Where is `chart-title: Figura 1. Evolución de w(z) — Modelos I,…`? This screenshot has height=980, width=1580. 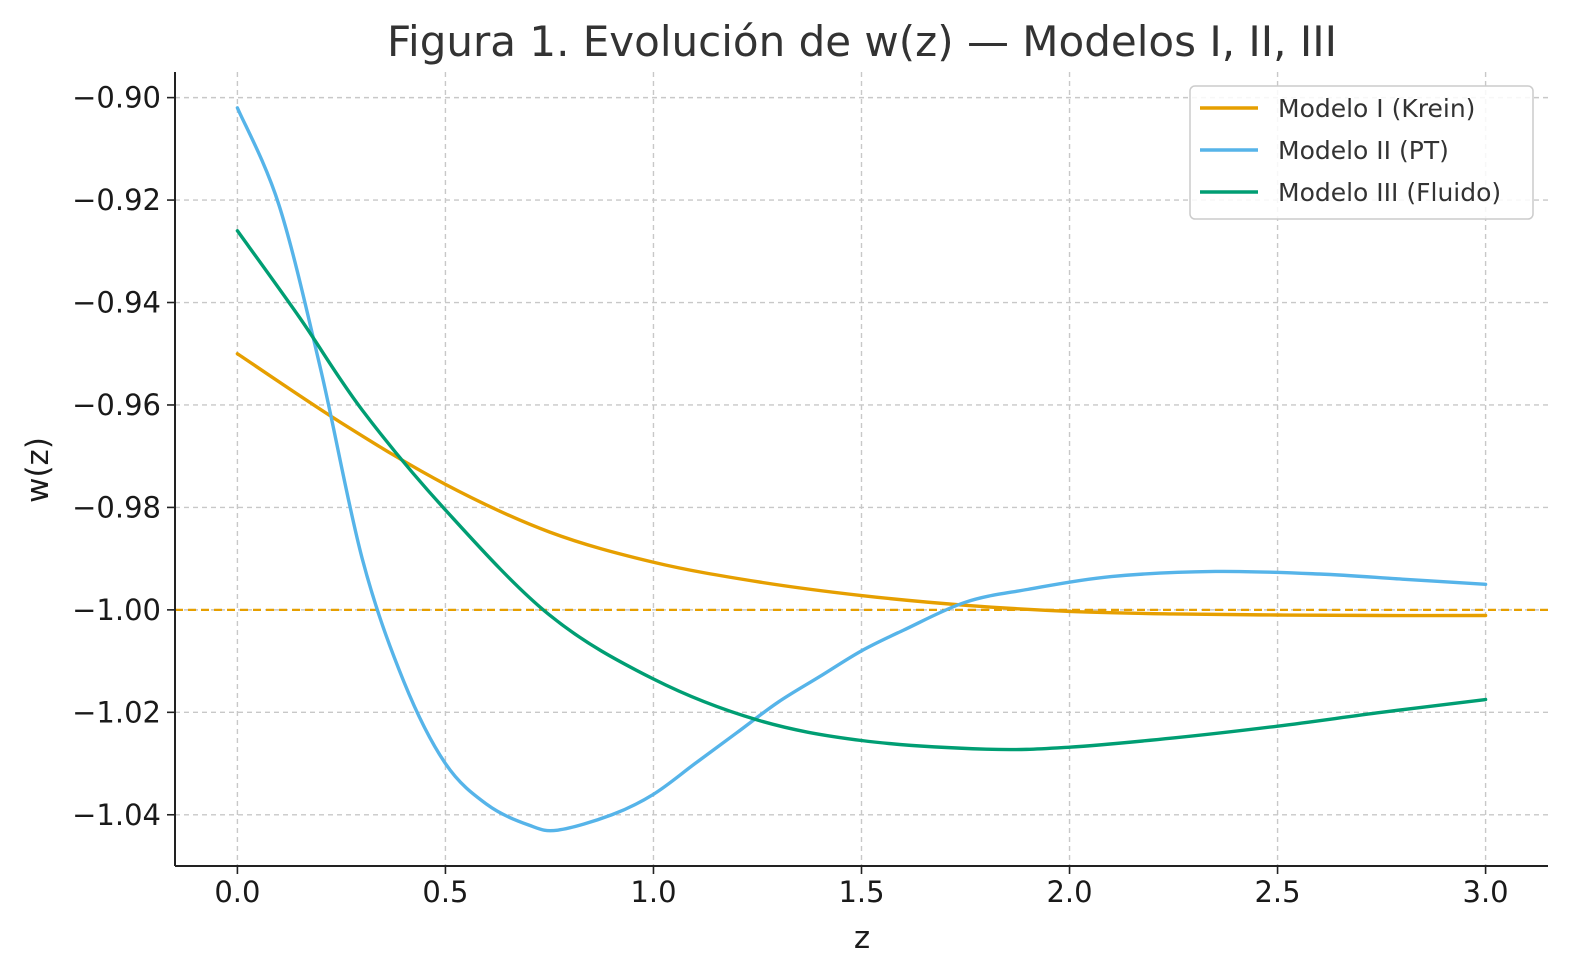
chart-title: Figura 1. Evolución de w(z) — Modelos I,… is located at coordinates (862, 41).